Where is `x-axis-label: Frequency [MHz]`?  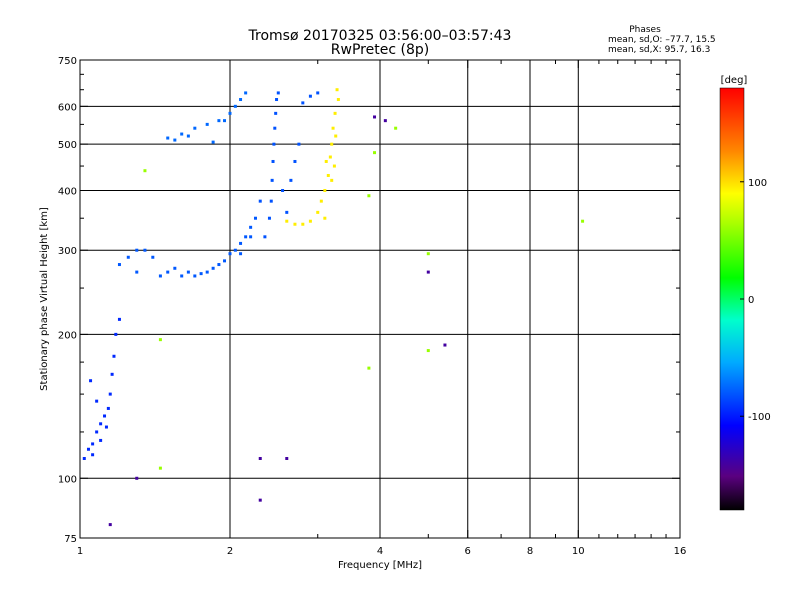
x-axis-label: Frequency [MHz] is located at coordinates (380, 565).